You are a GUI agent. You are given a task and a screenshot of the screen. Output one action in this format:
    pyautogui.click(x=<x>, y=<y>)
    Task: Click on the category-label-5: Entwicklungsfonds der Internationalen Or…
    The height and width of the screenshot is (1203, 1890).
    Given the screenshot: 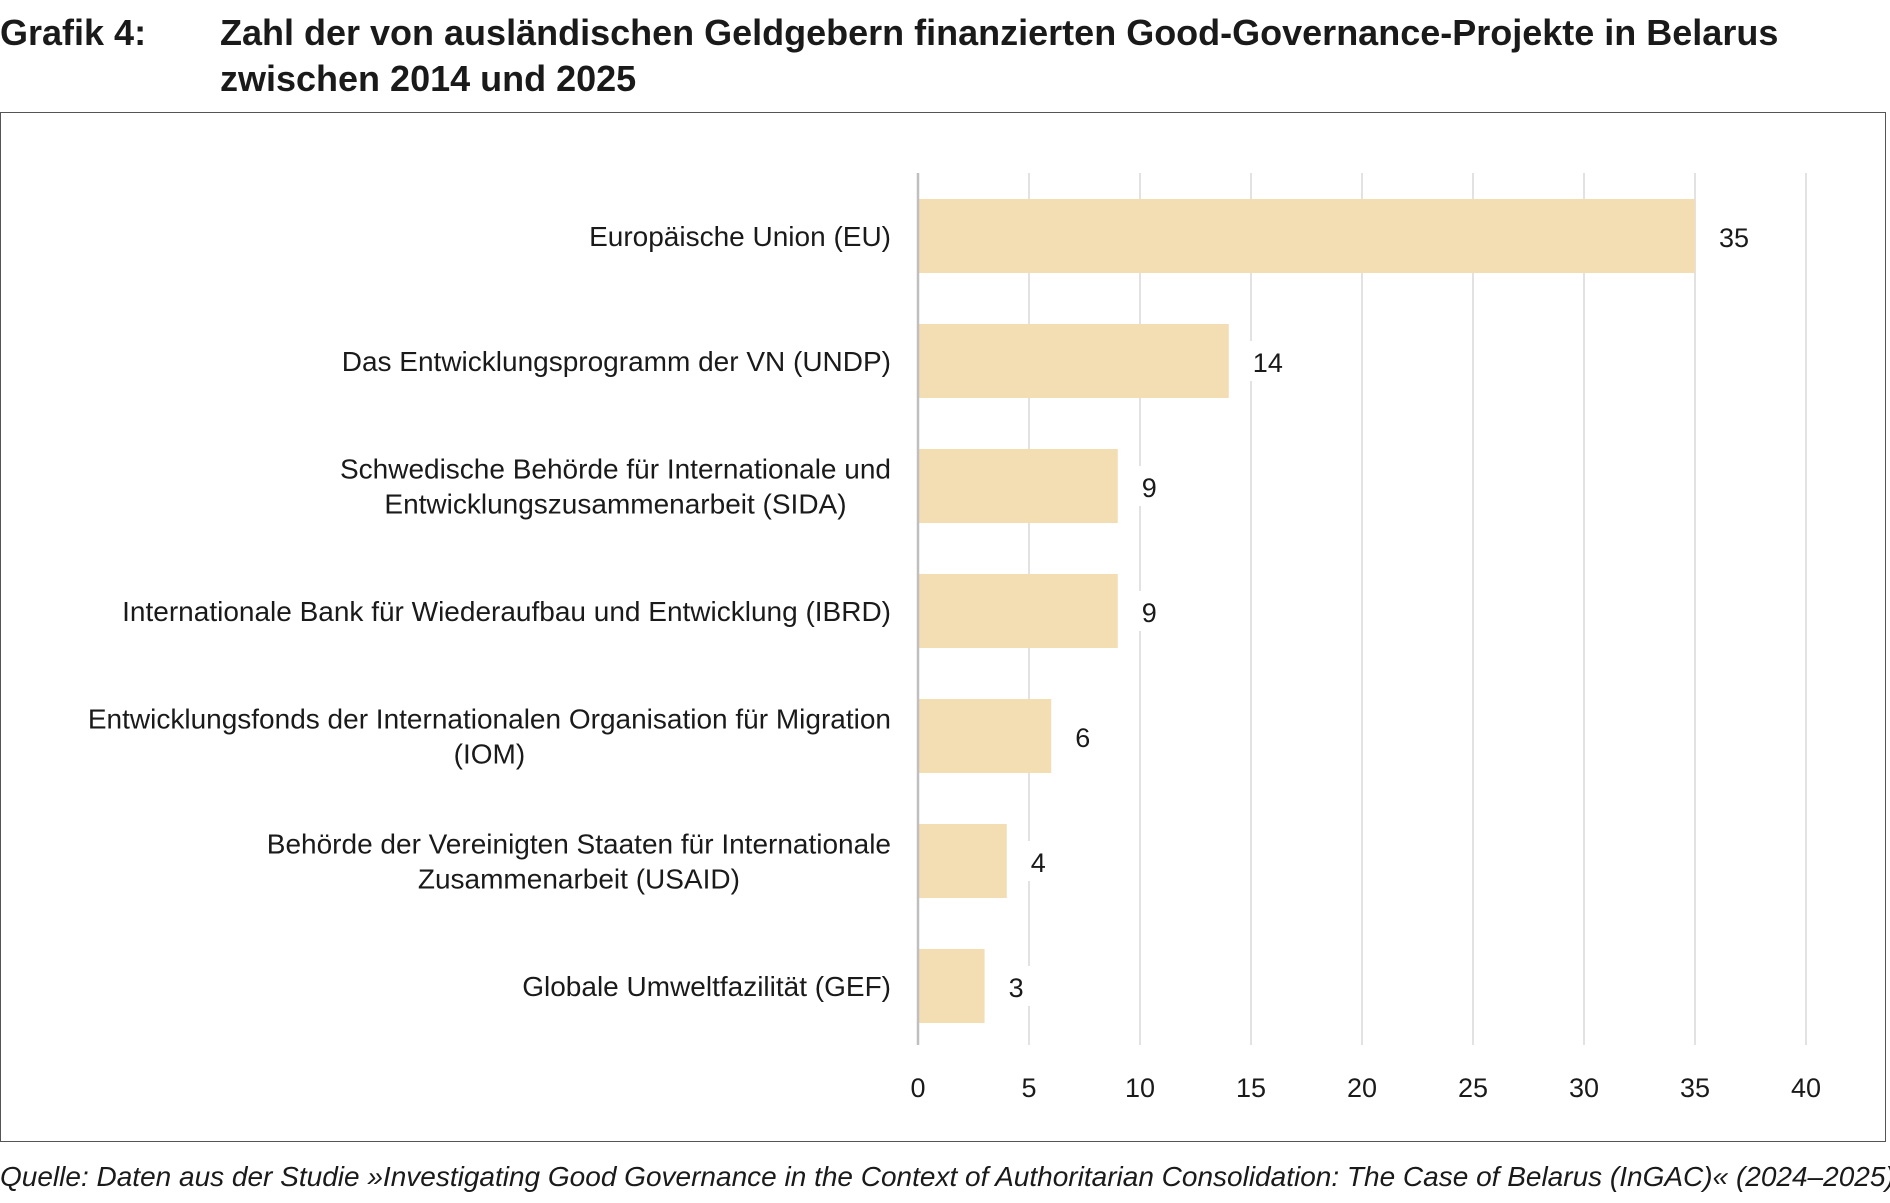 What is the action you would take?
    pyautogui.click(x=489, y=737)
    